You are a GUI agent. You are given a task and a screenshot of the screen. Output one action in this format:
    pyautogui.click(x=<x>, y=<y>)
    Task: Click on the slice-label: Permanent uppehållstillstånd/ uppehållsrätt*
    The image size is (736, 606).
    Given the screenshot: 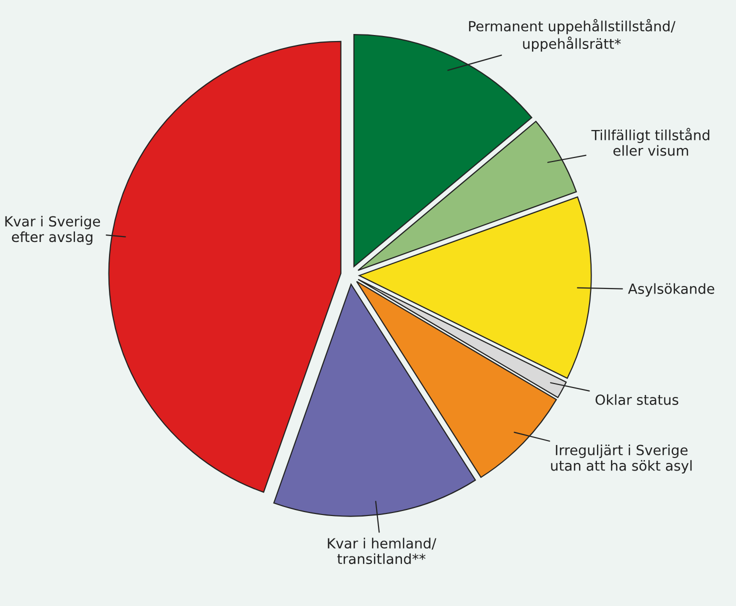 What is the action you would take?
    pyautogui.click(x=572, y=35)
    